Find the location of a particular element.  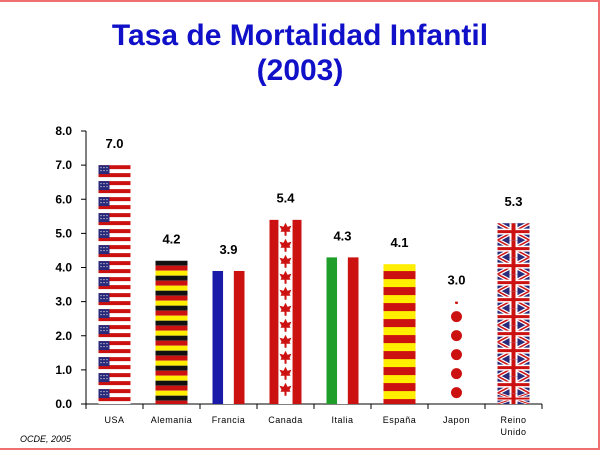

slide-border-right is located at coordinates (599, 225).